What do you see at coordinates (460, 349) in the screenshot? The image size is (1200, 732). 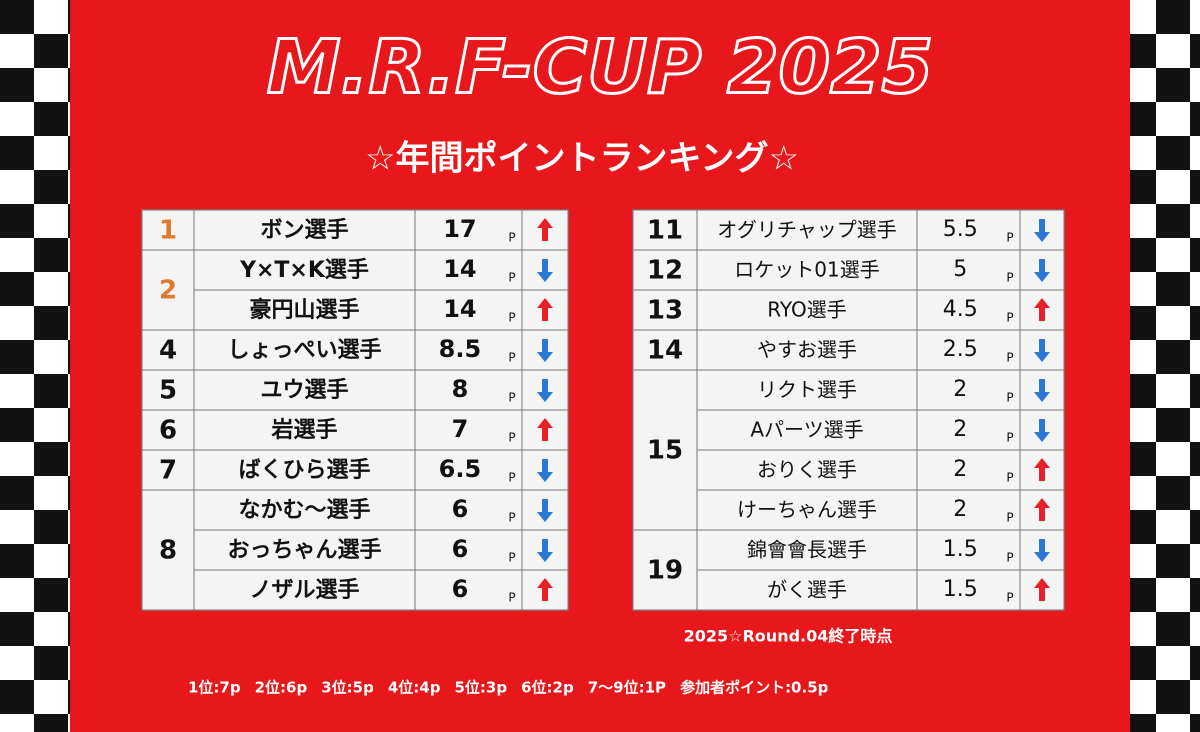 I see `points: 8.5` at bounding box center [460, 349].